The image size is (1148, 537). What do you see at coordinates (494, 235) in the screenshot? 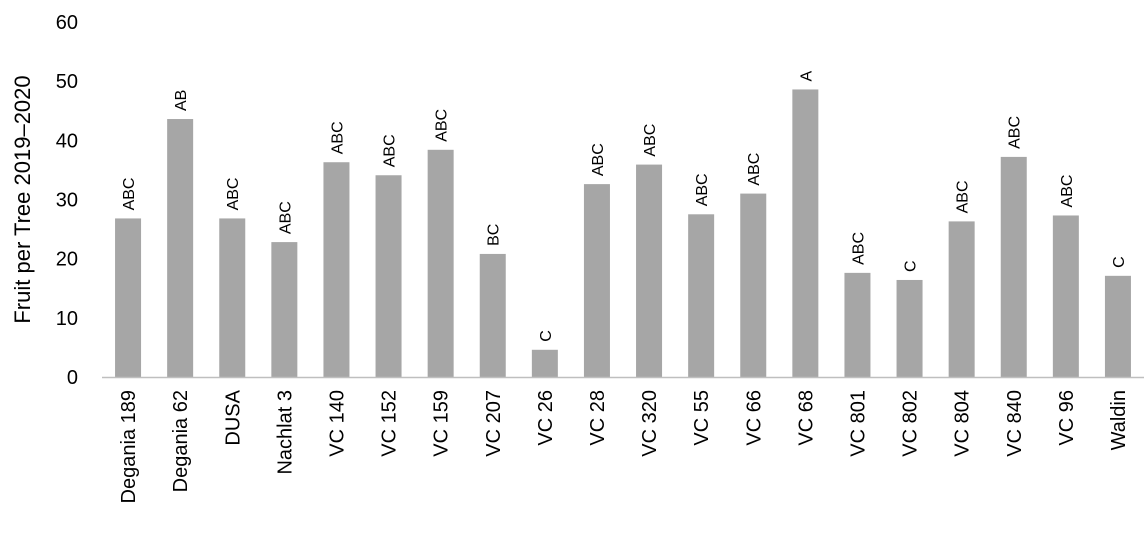
I see `data-label: BC` at bounding box center [494, 235].